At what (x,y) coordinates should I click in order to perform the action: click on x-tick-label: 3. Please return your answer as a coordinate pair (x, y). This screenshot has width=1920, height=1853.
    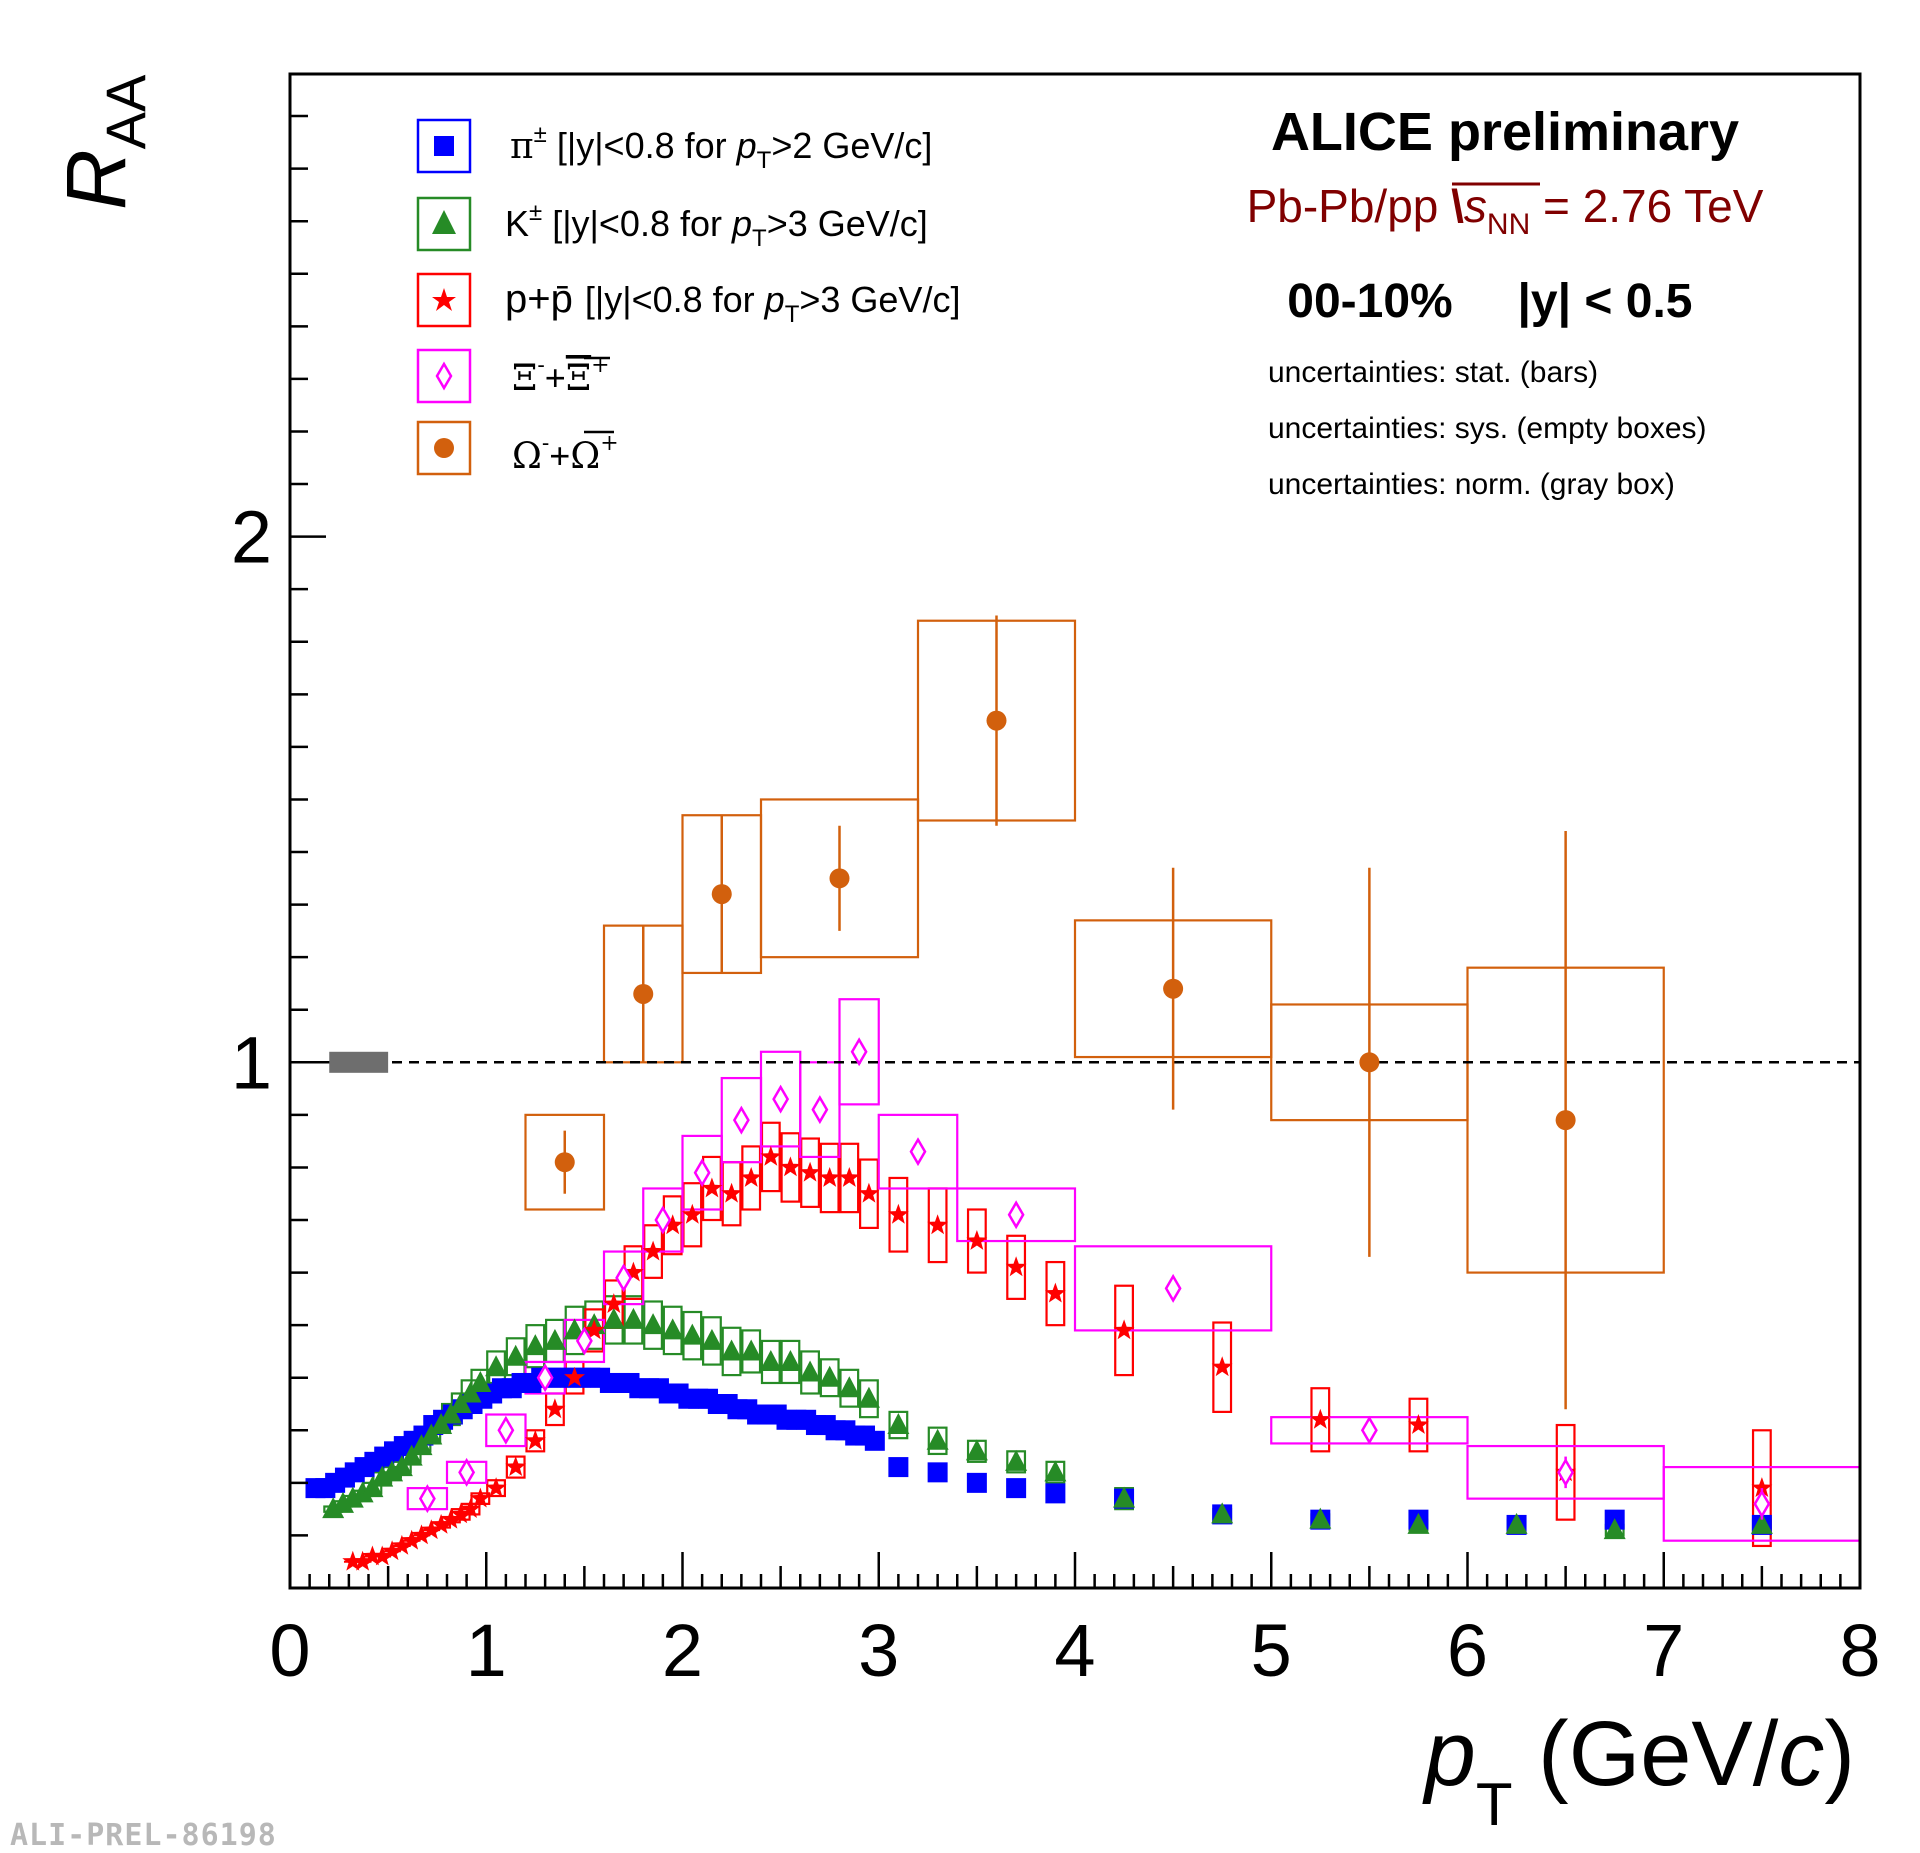
    Looking at the image, I should click on (878, 1650).